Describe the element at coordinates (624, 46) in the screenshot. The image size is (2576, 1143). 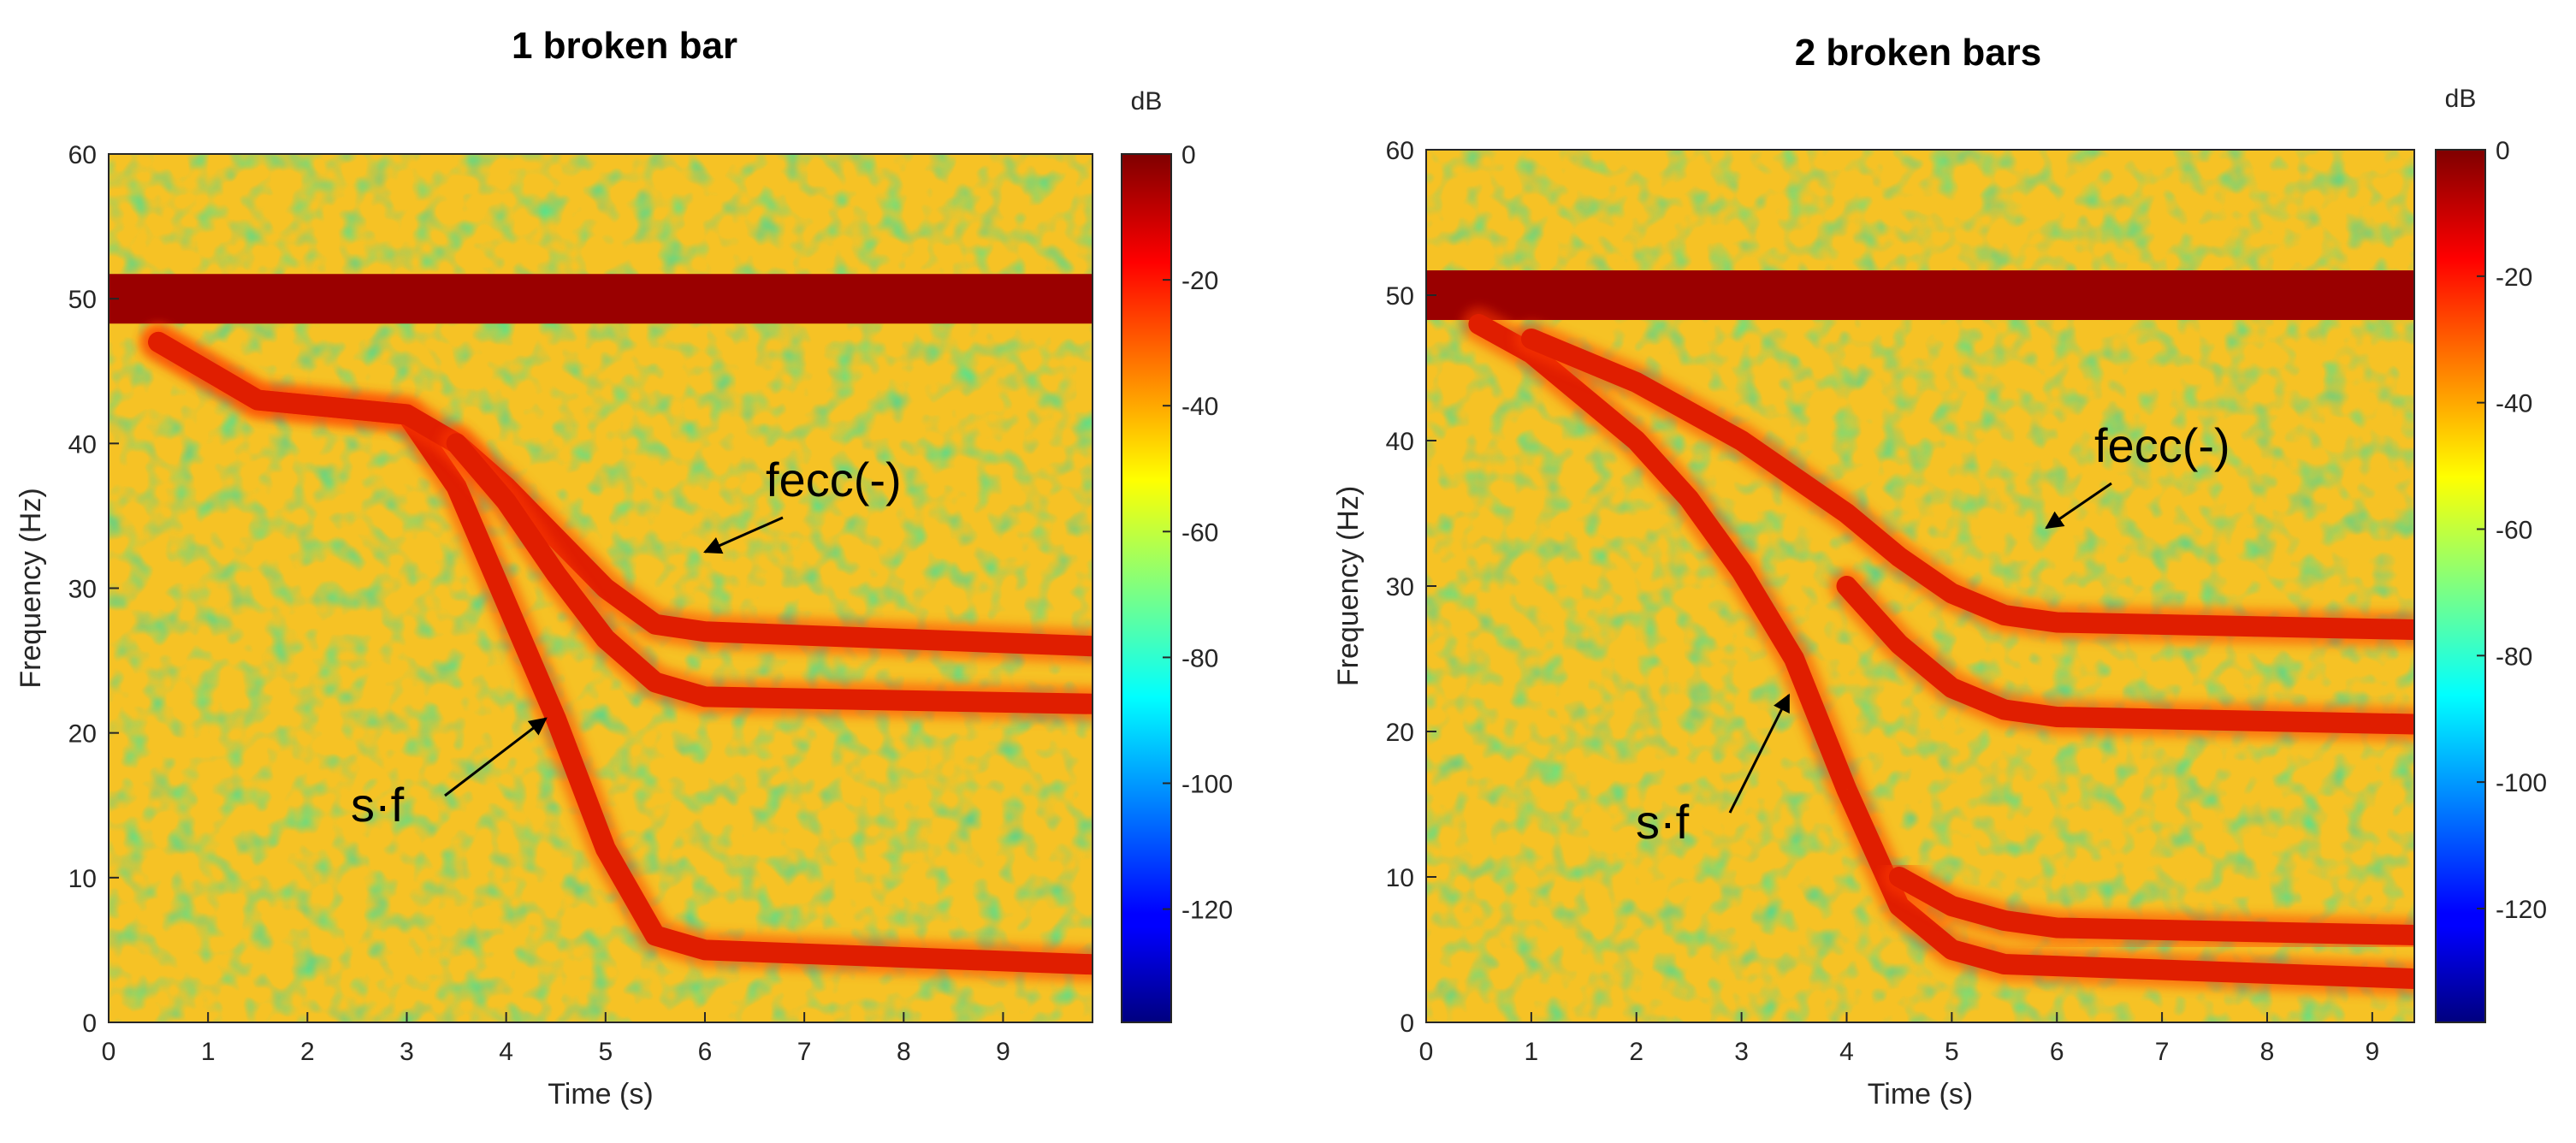
I see `chart-title: 1 broken bar` at that location.